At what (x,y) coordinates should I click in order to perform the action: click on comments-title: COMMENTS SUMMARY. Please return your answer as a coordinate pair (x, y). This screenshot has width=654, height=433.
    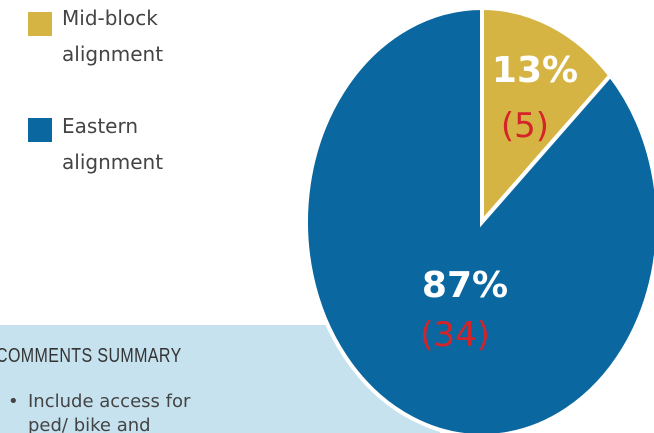
    Looking at the image, I should click on (91, 356).